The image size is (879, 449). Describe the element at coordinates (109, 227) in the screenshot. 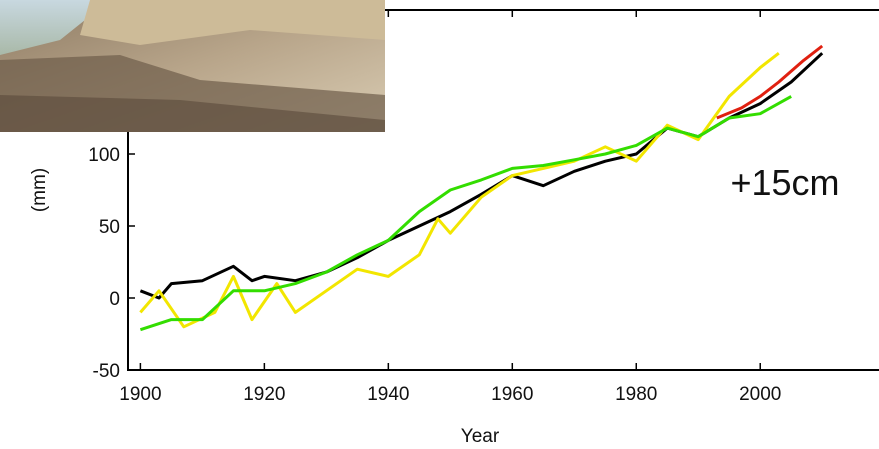

I see `y-tick-label: 50` at that location.